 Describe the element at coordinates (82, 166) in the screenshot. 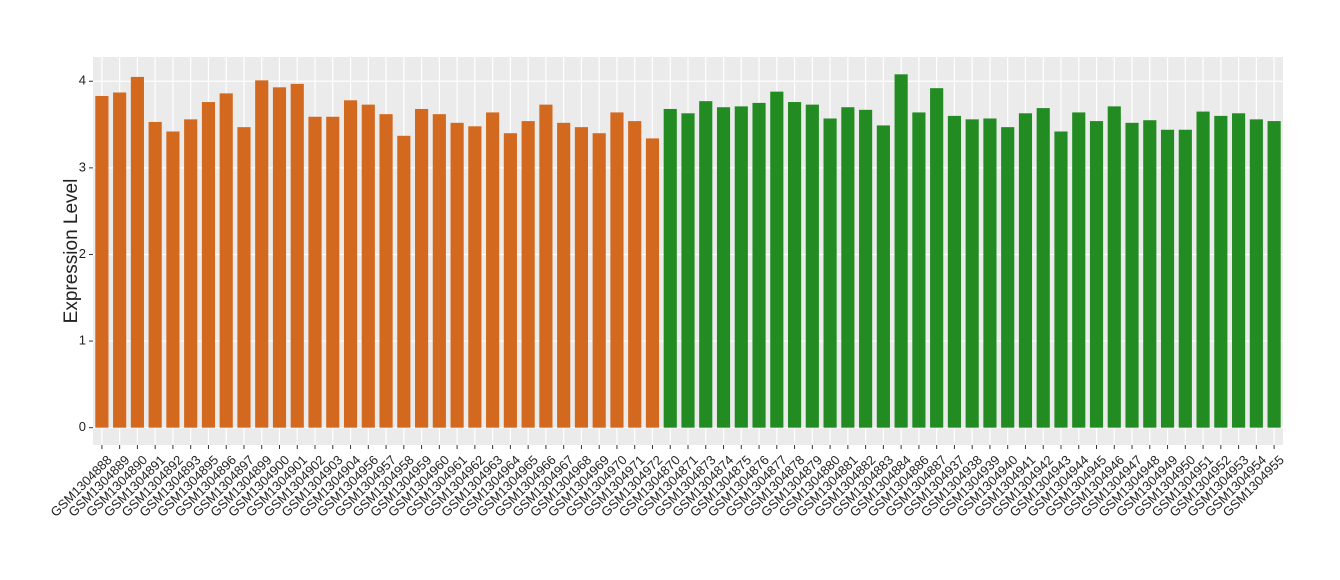

I see `y-tick-label: 3` at that location.